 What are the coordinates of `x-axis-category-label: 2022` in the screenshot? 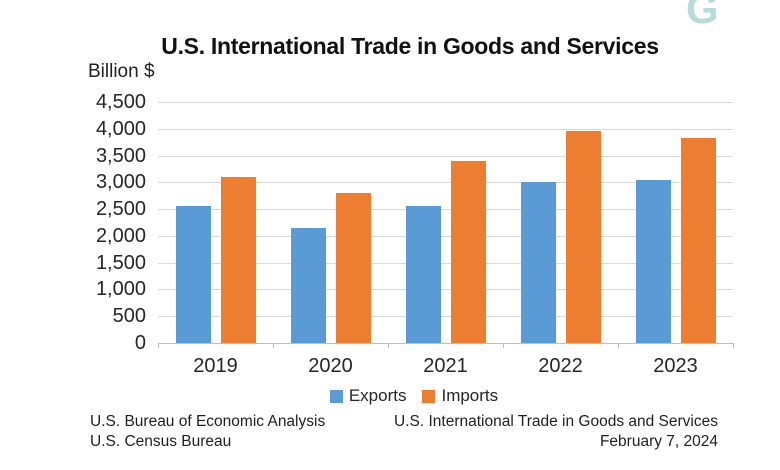 It's located at (560, 366).